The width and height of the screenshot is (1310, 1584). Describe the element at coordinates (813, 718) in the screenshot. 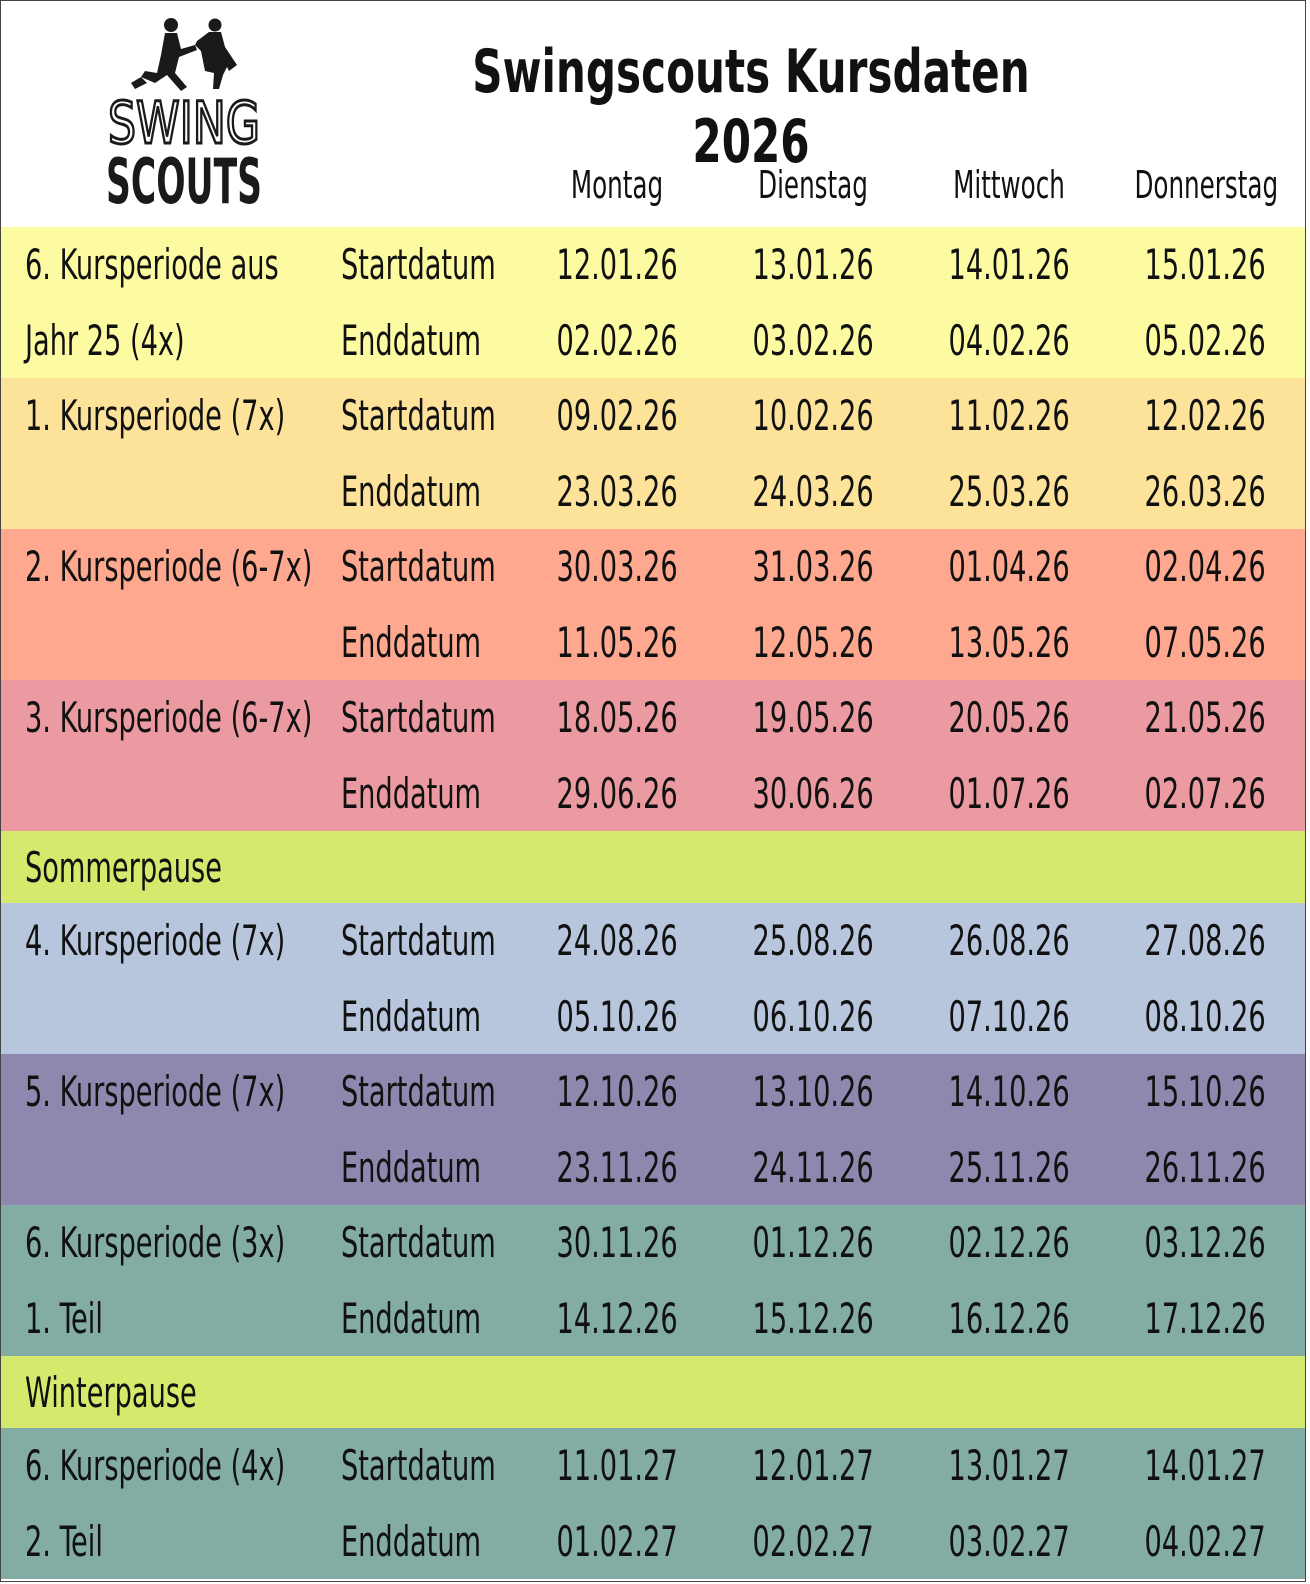

I see `date-cell-tuesday-text: 19.05.26` at that location.